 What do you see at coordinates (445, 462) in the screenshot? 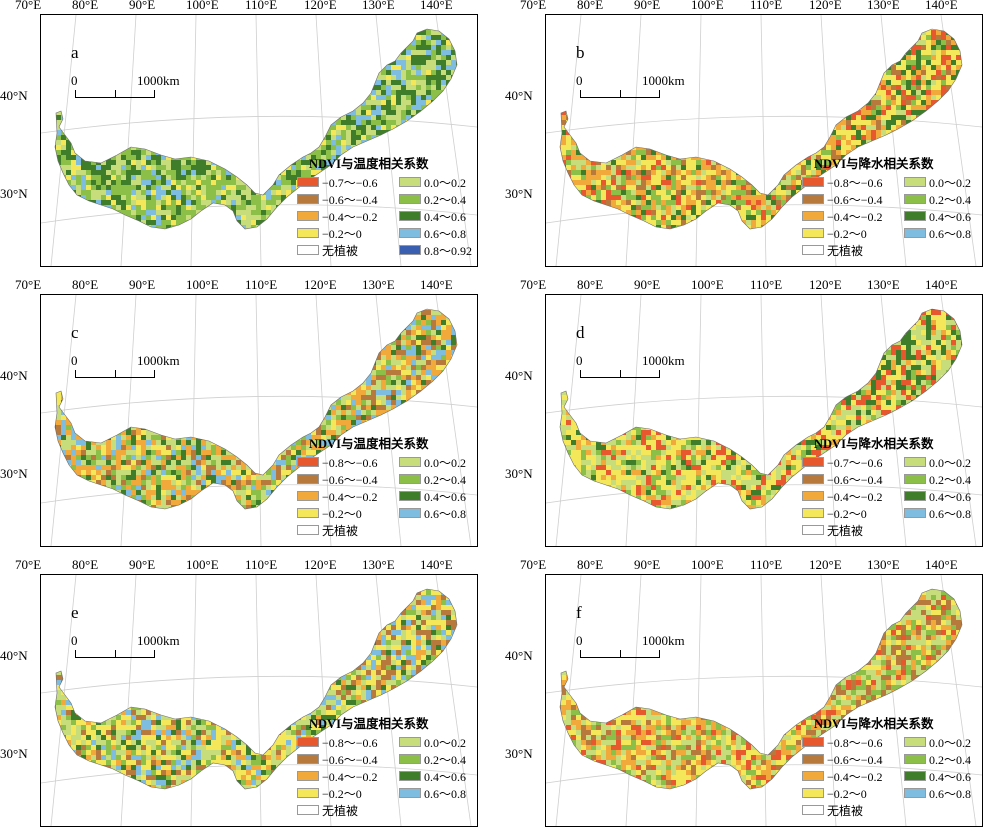
I see `legend-label: 0.0～0.2` at bounding box center [445, 462].